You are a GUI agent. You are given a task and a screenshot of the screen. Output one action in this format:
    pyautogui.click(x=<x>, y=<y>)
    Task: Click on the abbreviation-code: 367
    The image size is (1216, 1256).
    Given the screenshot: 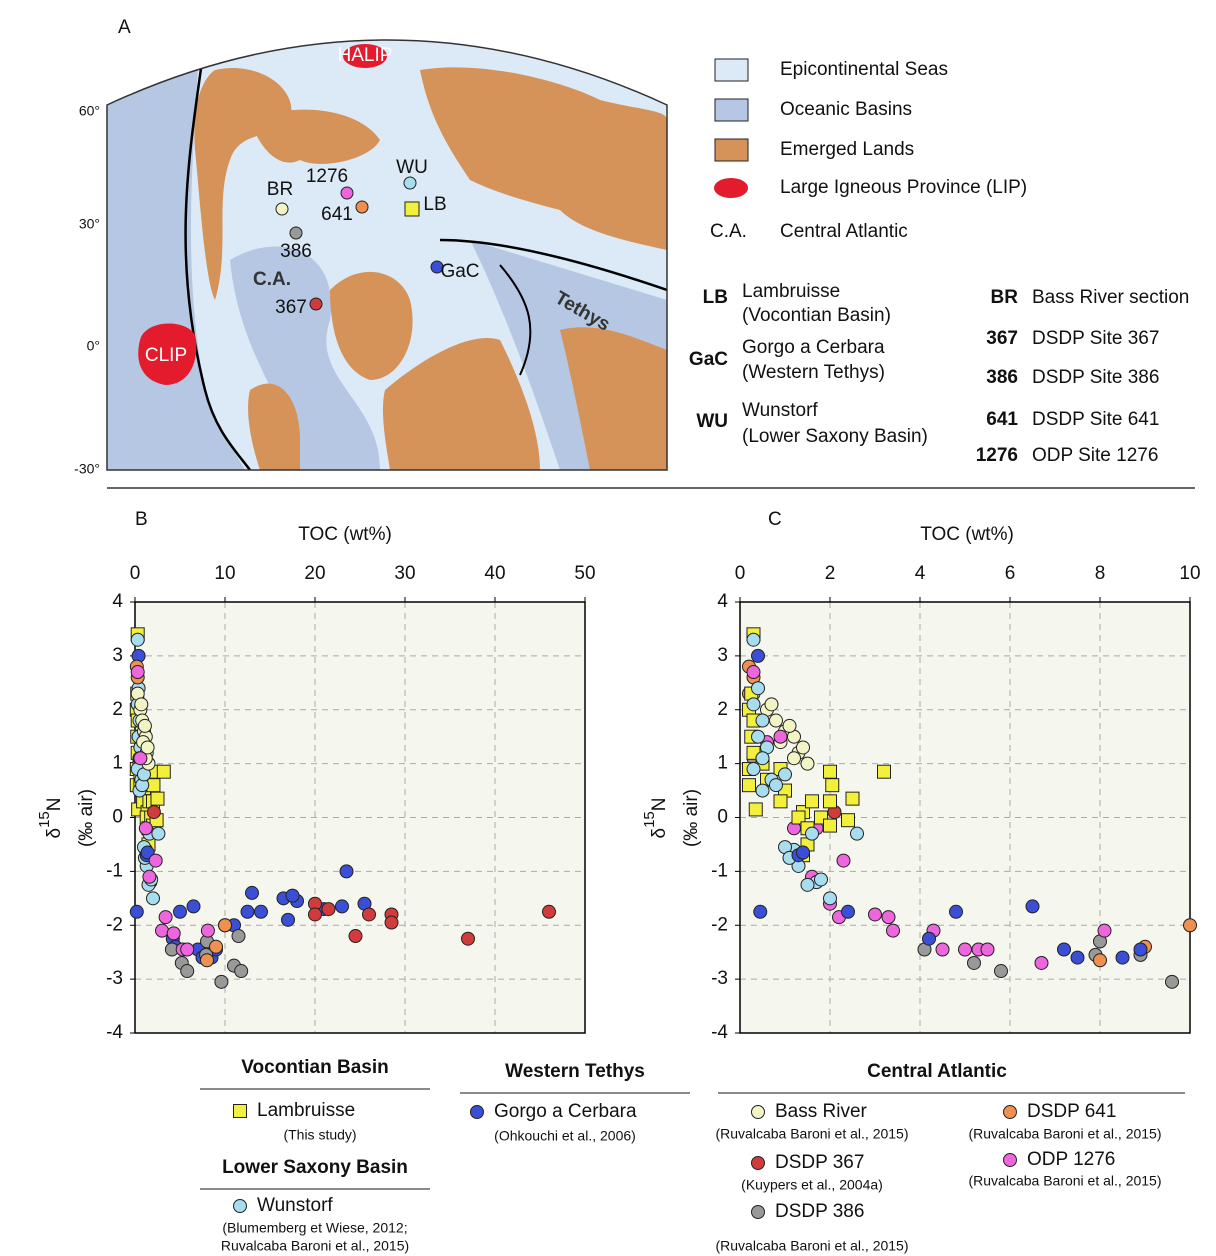 What is the action you would take?
    pyautogui.click(x=1002, y=338)
    